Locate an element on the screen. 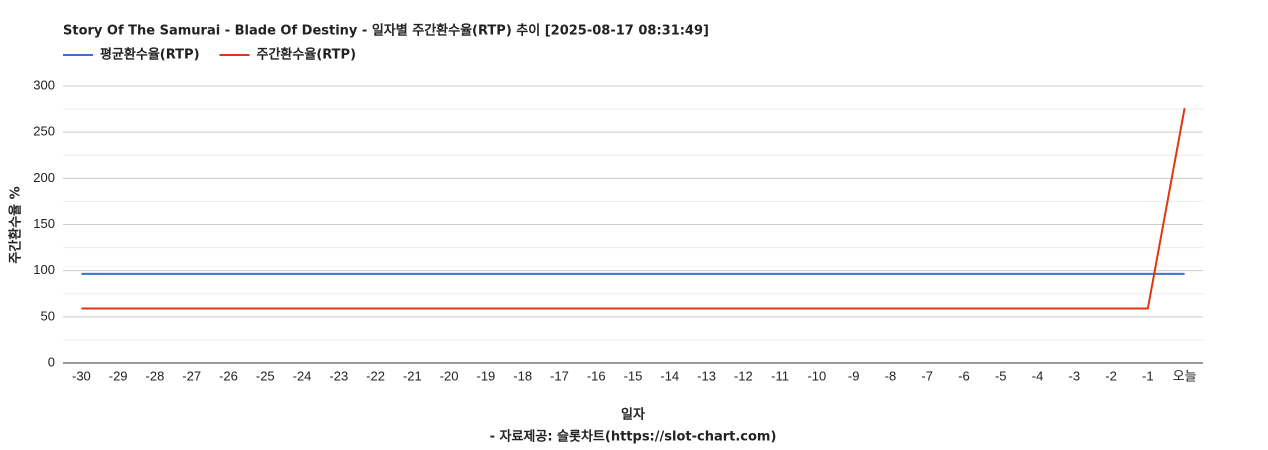 This screenshot has width=1268, height=450. x-tick-label: -7 is located at coordinates (927, 375).